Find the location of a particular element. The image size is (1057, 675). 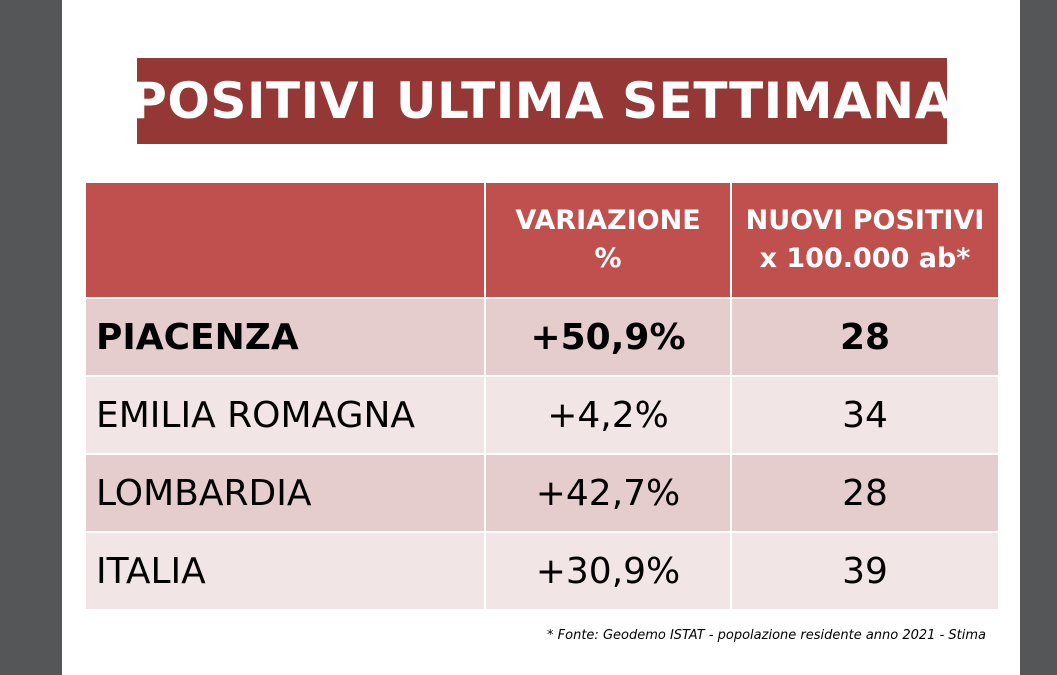

cell-region: PIACENZA is located at coordinates (285, 337).